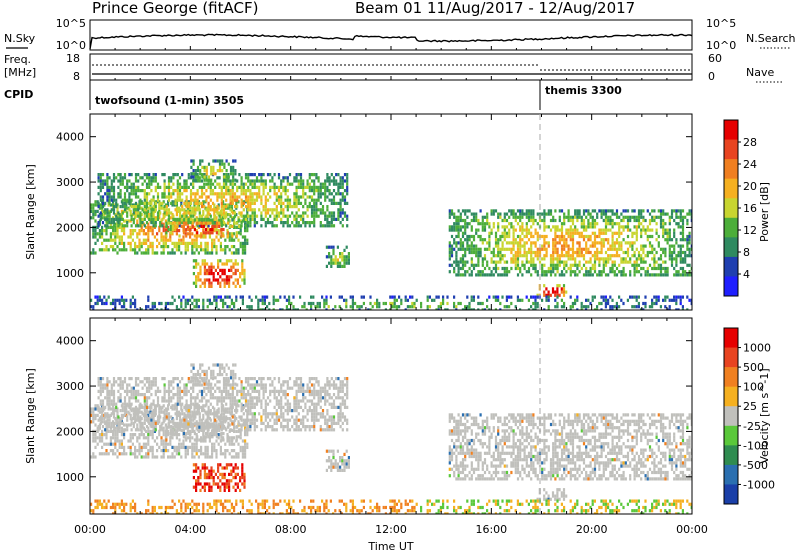 The height and width of the screenshot is (554, 800). What do you see at coordinates (495, 8) in the screenshot?
I see `beam-date-title: Beam 01 11/Aug/2017 - 12/Aug/2017` at bounding box center [495, 8].